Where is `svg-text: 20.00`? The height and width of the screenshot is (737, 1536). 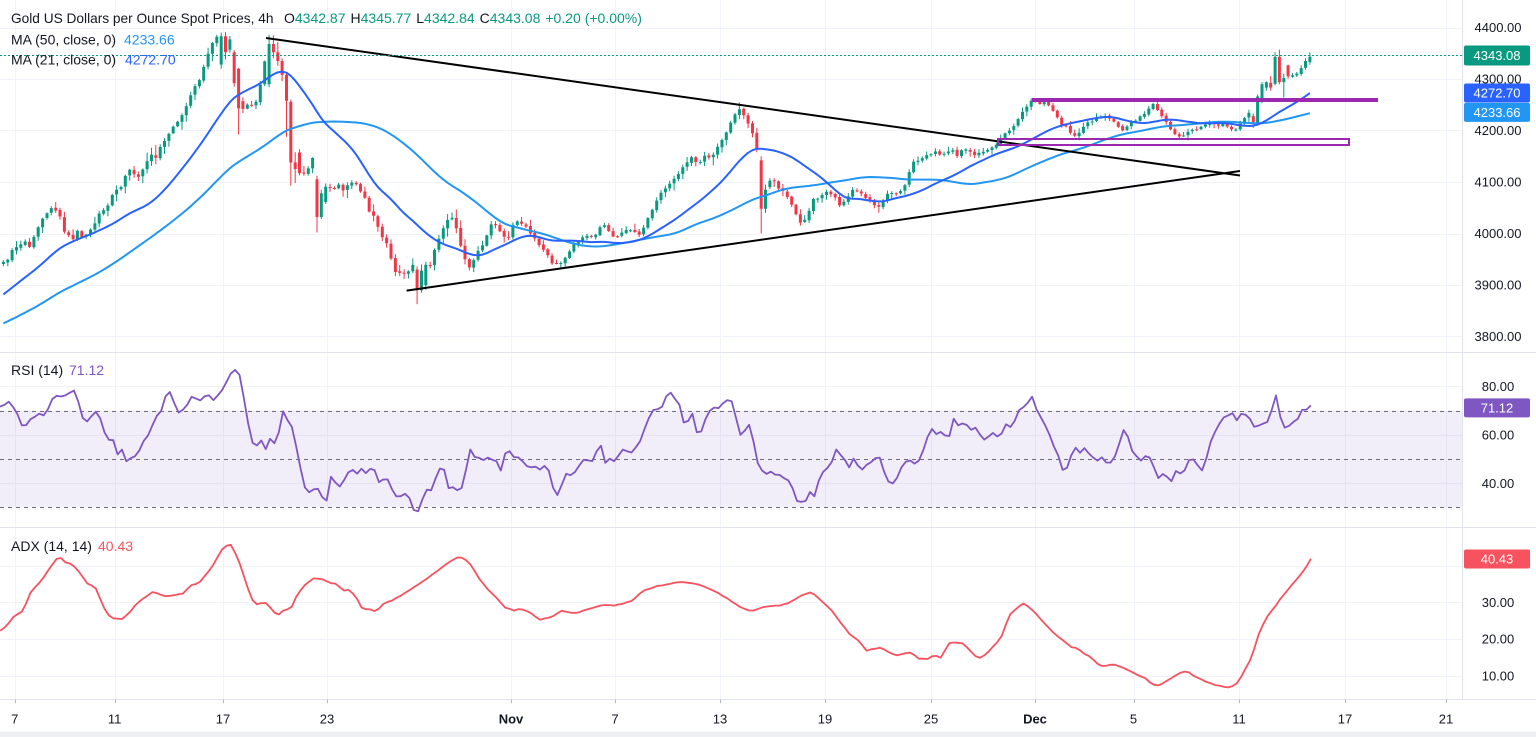
svg-text: 20.00 is located at coordinates (1498, 639).